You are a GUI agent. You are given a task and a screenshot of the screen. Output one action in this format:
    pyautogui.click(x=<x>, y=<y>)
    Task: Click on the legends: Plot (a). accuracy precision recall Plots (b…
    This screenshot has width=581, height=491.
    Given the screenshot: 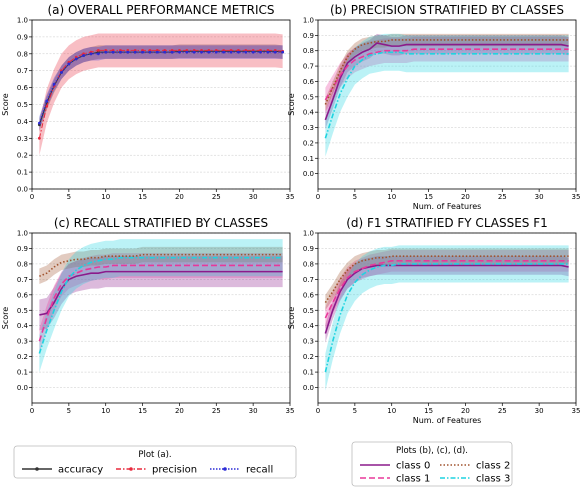 What is the action you would take?
    pyautogui.click(x=263, y=464)
    